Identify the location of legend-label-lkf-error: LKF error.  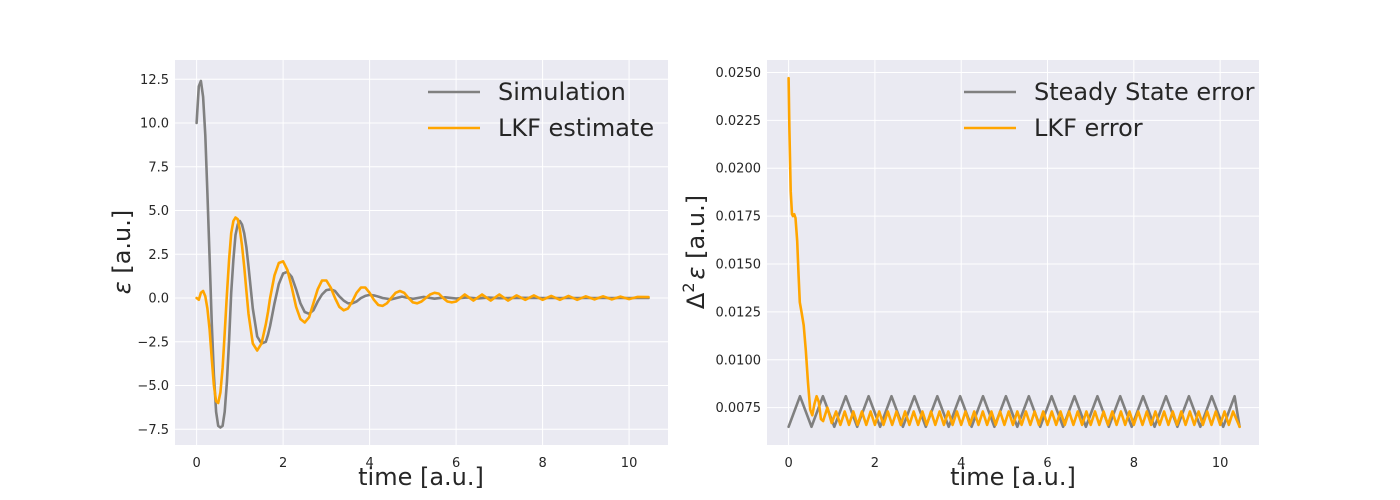
(1088, 128).